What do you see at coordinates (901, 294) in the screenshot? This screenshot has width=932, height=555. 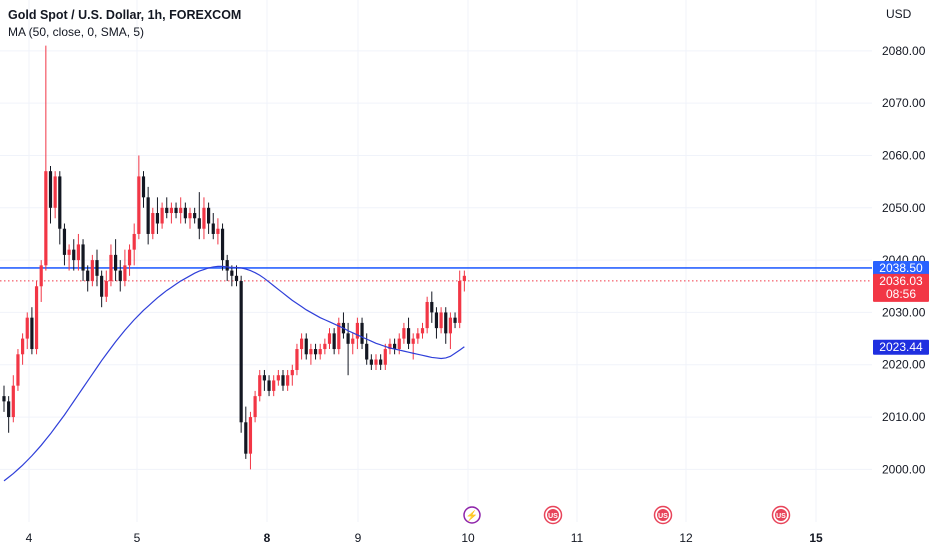 I see `last-price-label-countdown: 08:56` at bounding box center [901, 294].